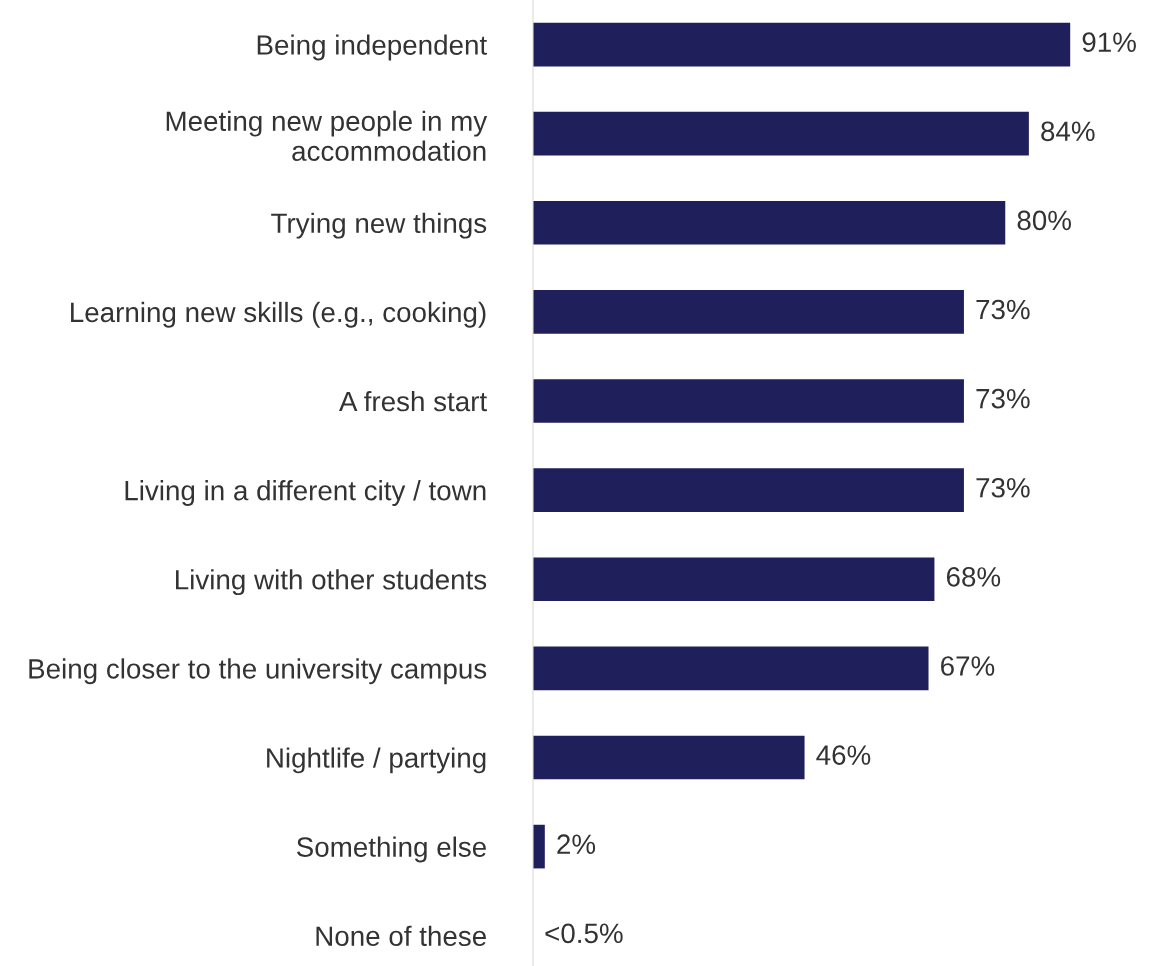  I want to click on y-tick-label: Being closer to the university campus, so click(258, 671).